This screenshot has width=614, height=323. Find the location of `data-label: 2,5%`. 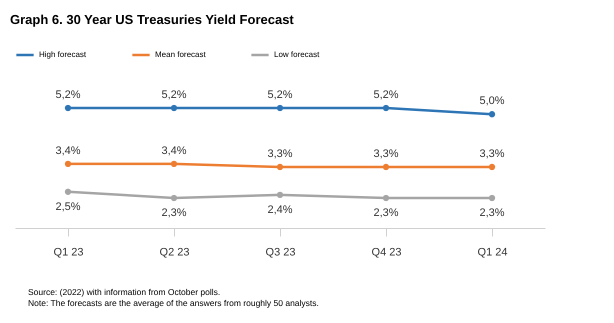

data-label: 2,5% is located at coordinates (68, 206).